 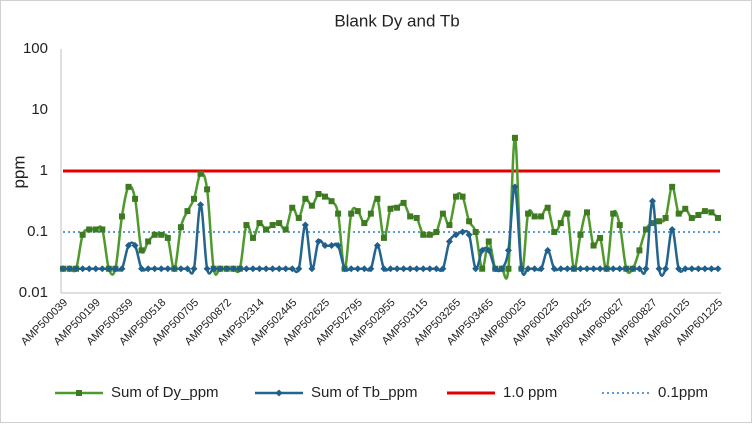 What do you see at coordinates (396, 20) in the screenshot?
I see `chart-title: Blank Dy and Tb` at bounding box center [396, 20].